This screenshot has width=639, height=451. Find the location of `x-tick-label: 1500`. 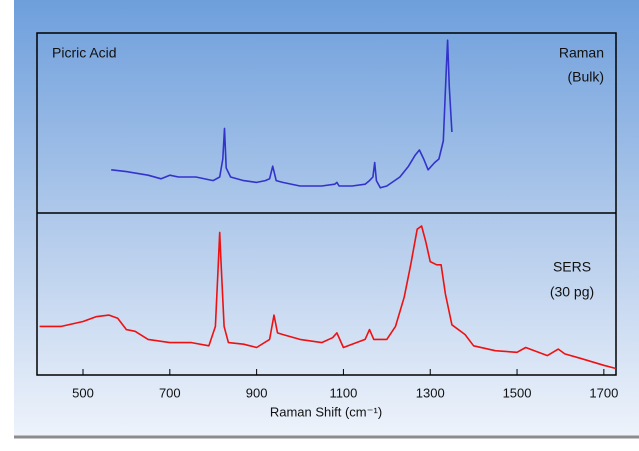

x-tick-label: 1500 is located at coordinates (517, 392).